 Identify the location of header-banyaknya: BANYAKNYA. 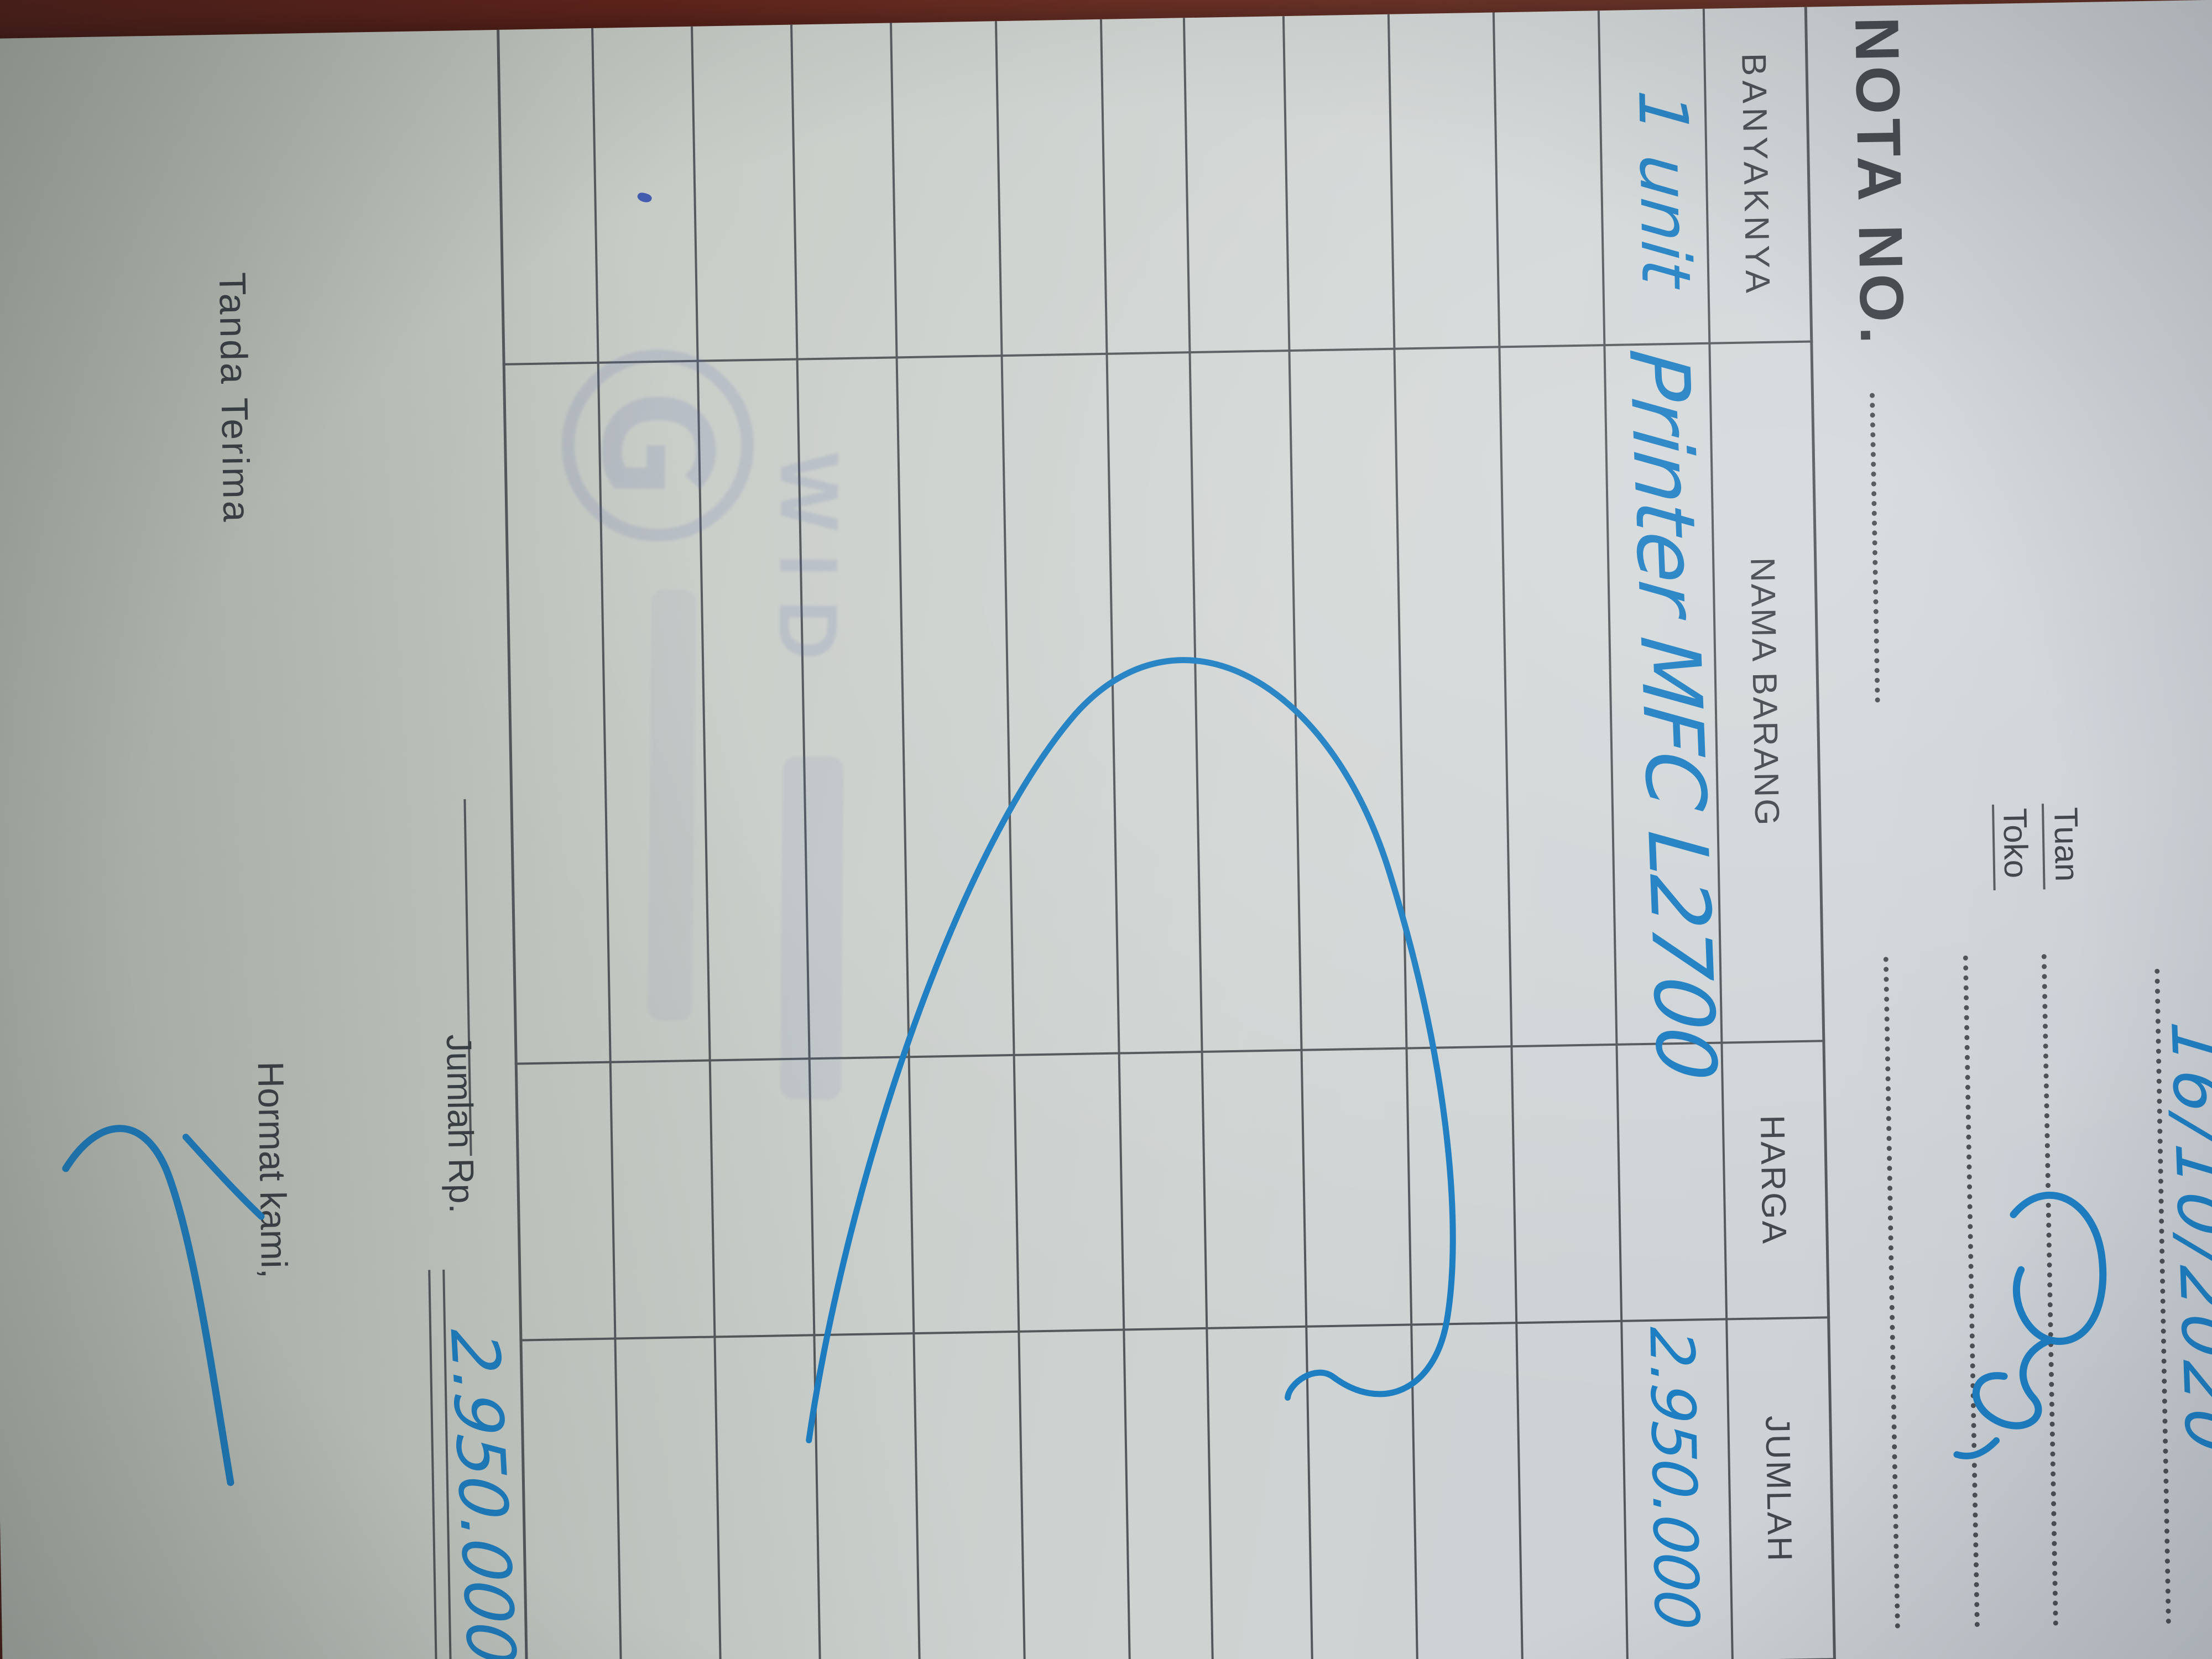
(1756, 176).